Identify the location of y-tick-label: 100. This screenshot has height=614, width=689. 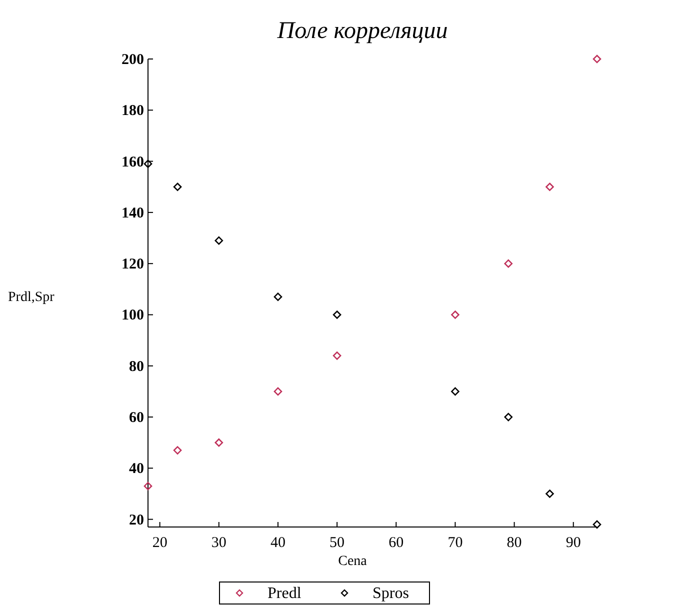
(133, 316).